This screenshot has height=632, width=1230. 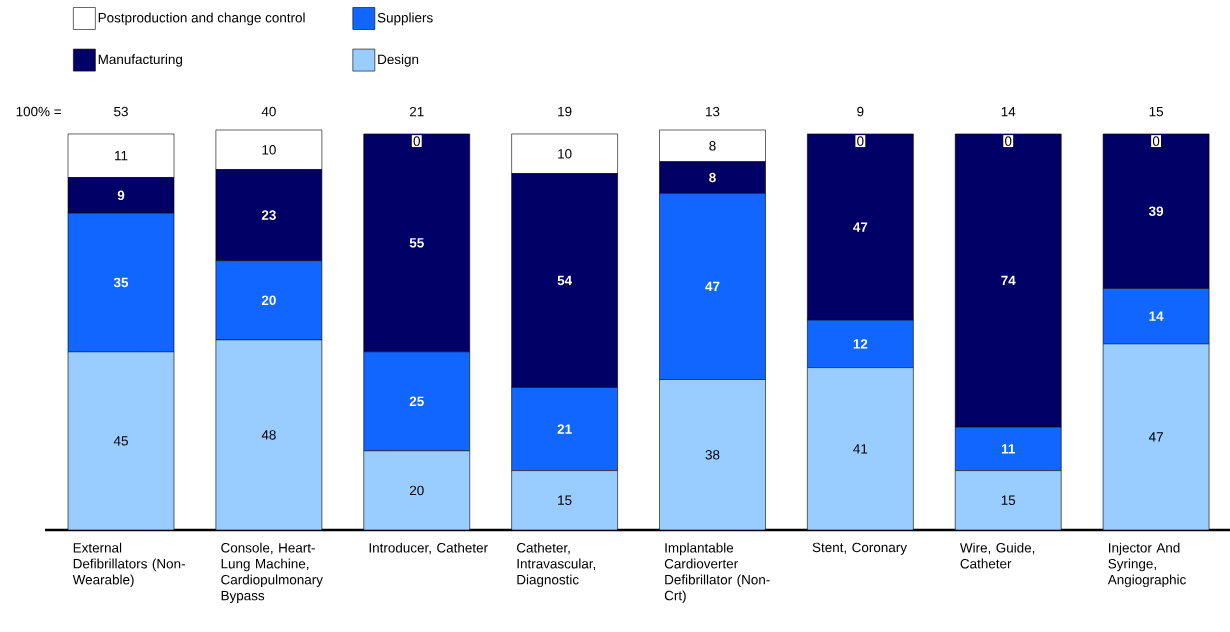 I want to click on text: 14, so click(x=1008, y=112).